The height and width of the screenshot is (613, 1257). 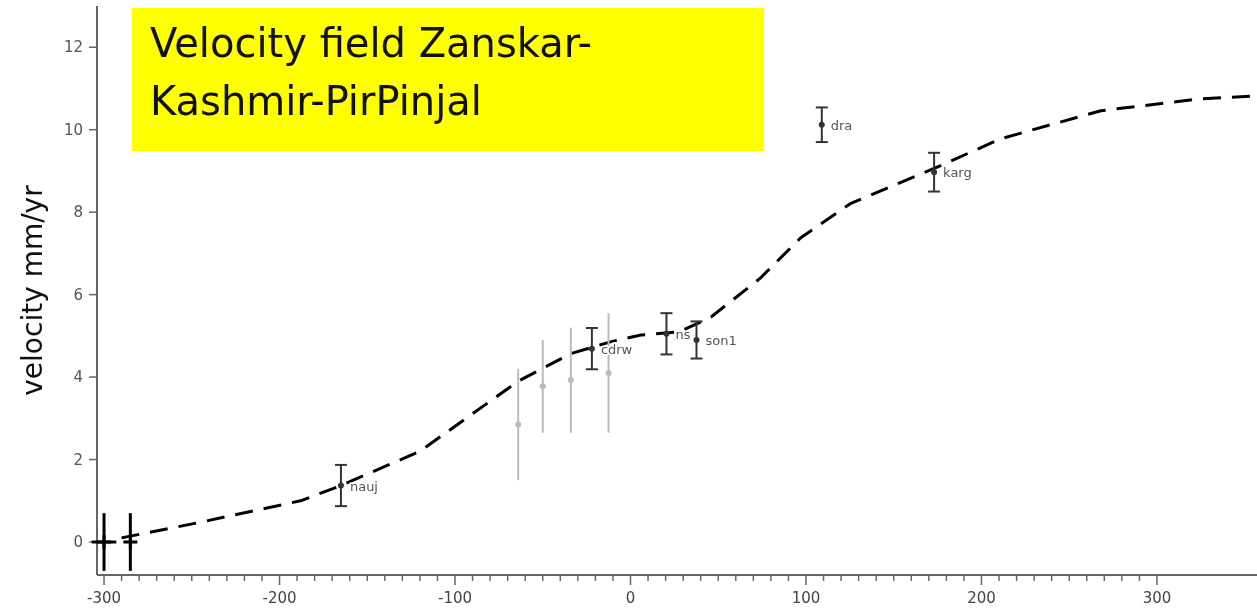 I want to click on x-tick-label: -200, so click(x=279, y=598).